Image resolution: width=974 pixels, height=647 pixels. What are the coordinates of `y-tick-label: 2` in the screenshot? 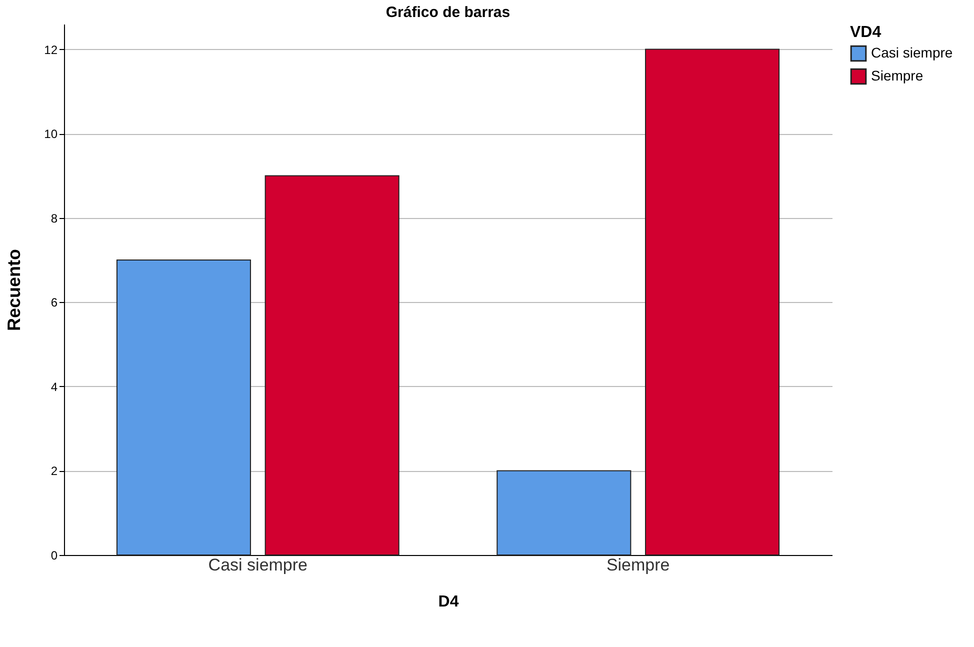 It's located at (54, 471).